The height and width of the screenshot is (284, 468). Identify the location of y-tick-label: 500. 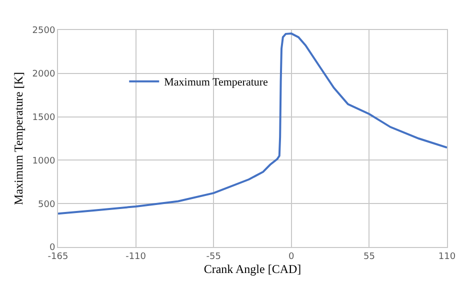
(47, 205).